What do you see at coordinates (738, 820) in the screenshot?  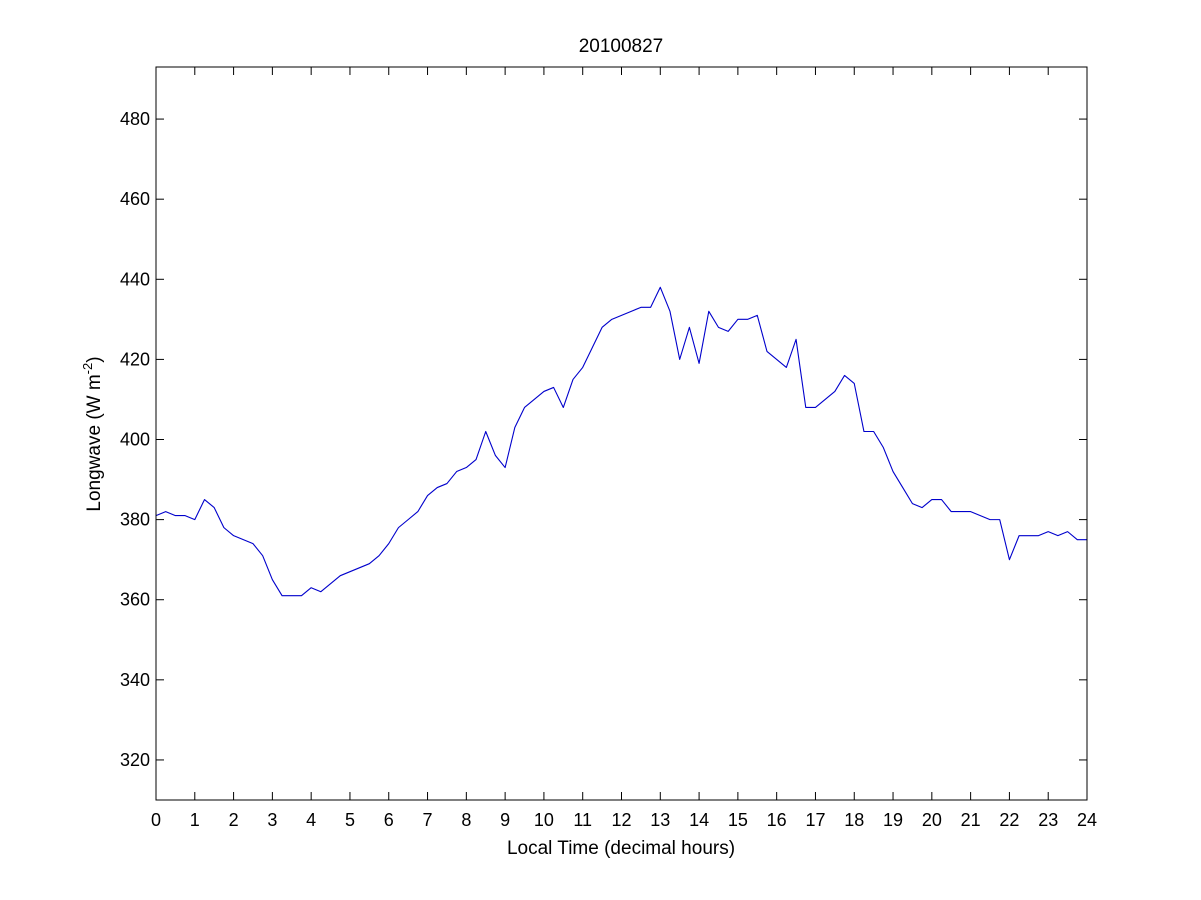 I see `x-tick-label: 15` at bounding box center [738, 820].